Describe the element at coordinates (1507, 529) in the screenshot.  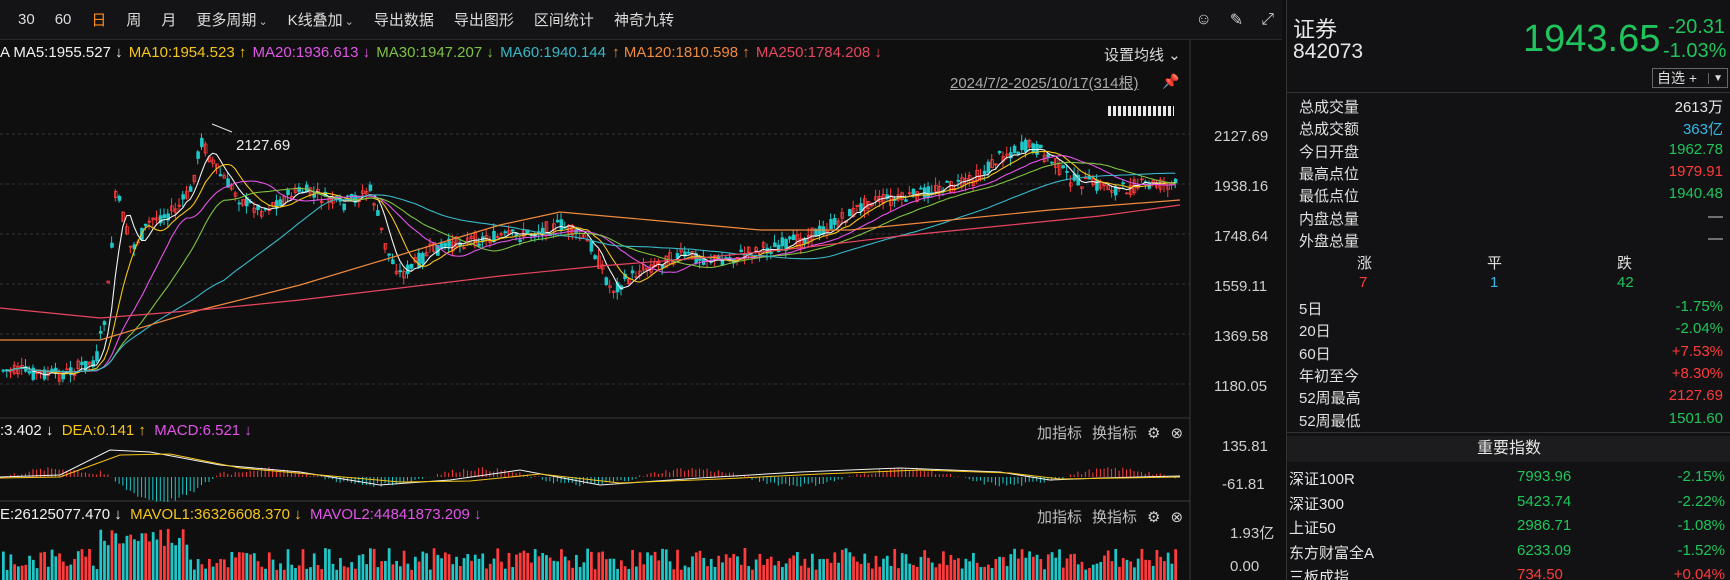
I see `index-row: 上证50 2986.71 -1.08%` at that location.